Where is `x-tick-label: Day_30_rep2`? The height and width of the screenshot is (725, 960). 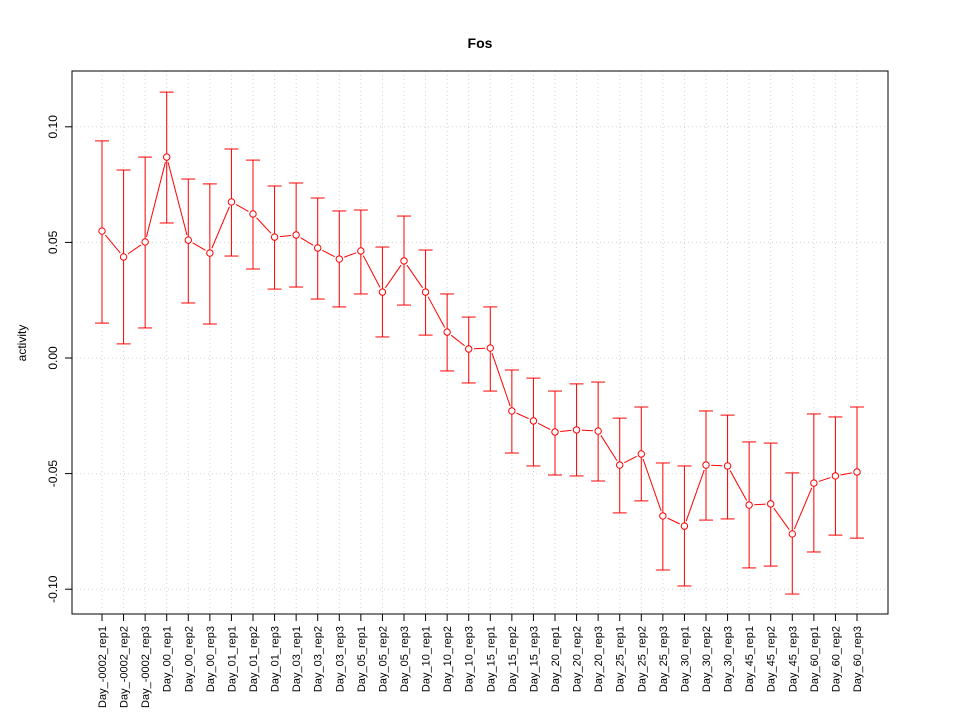 x-tick-label: Day_30_rep2 is located at coordinates (707, 659).